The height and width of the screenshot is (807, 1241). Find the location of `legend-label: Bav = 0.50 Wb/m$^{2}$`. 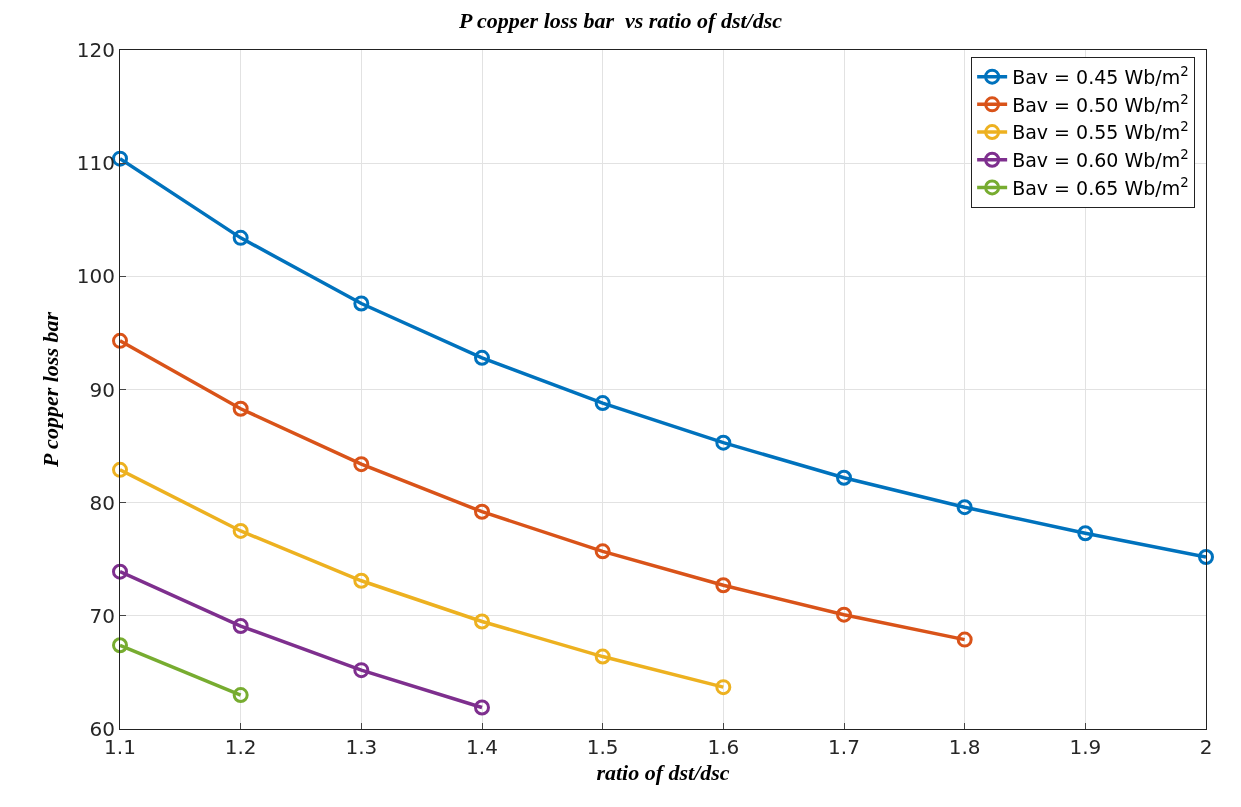

legend-label: Bav = 0.50 Wb/m$^{2}$ is located at coordinates (1100, 103).